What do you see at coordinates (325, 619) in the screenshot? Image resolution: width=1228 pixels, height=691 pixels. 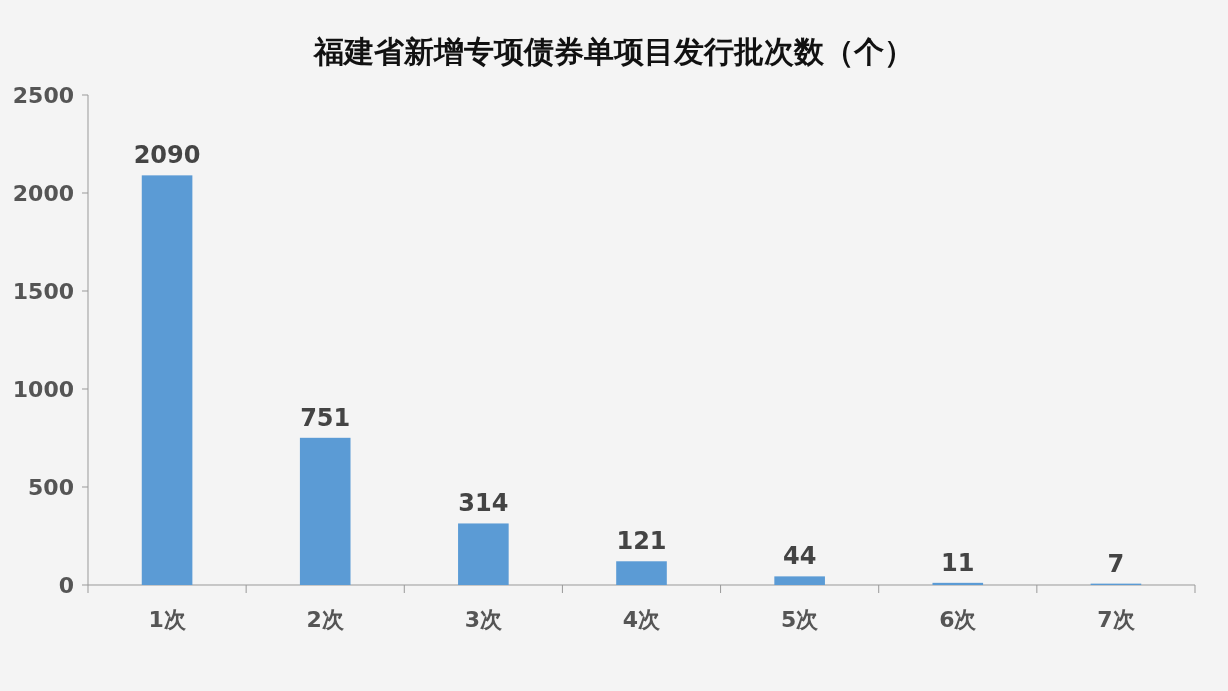 I see `x-tick-label: 2次` at bounding box center [325, 619].